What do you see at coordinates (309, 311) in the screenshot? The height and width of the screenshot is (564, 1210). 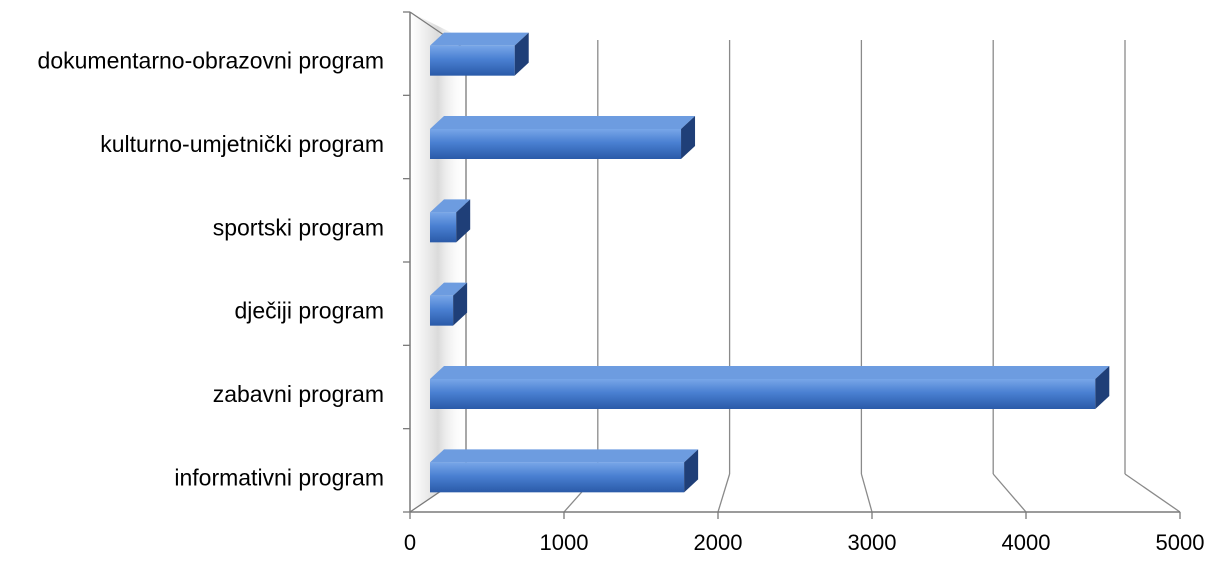 I see `category-label: dječiji program` at bounding box center [309, 311].